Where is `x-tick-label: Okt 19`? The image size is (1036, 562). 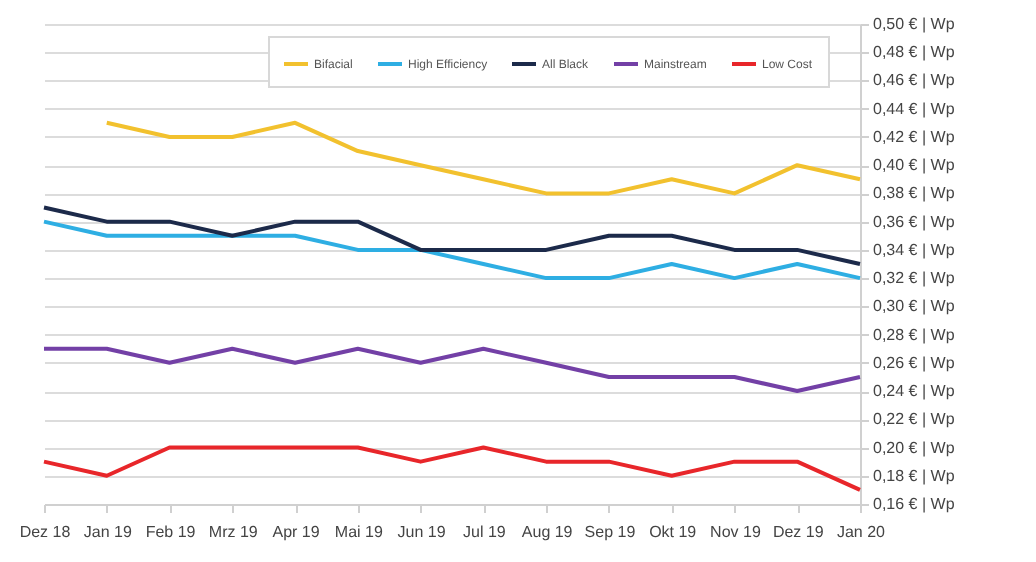 x-tick-label: Okt 19 is located at coordinates (673, 532).